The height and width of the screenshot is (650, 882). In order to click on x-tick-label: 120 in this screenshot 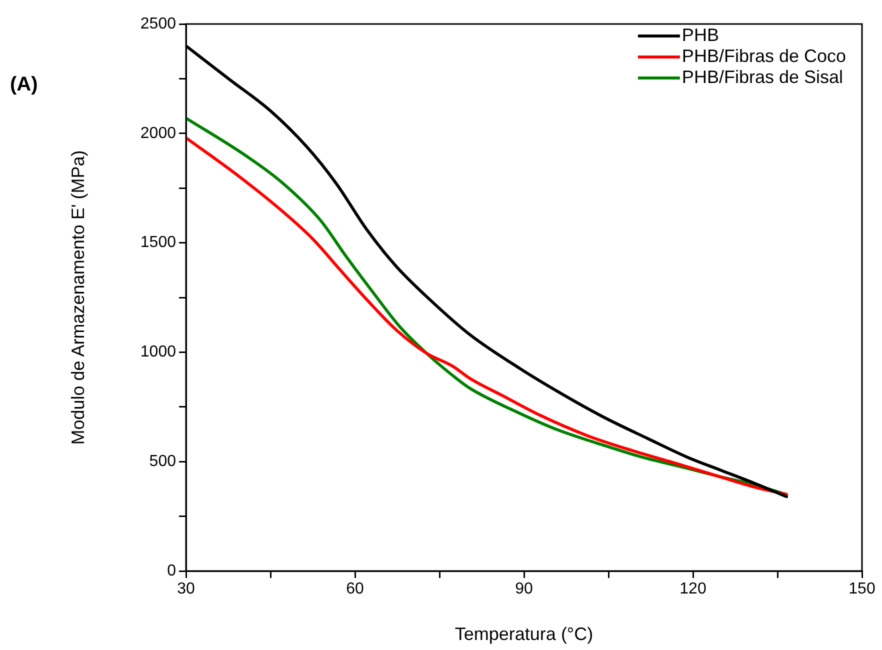, I will do `click(693, 589)`.